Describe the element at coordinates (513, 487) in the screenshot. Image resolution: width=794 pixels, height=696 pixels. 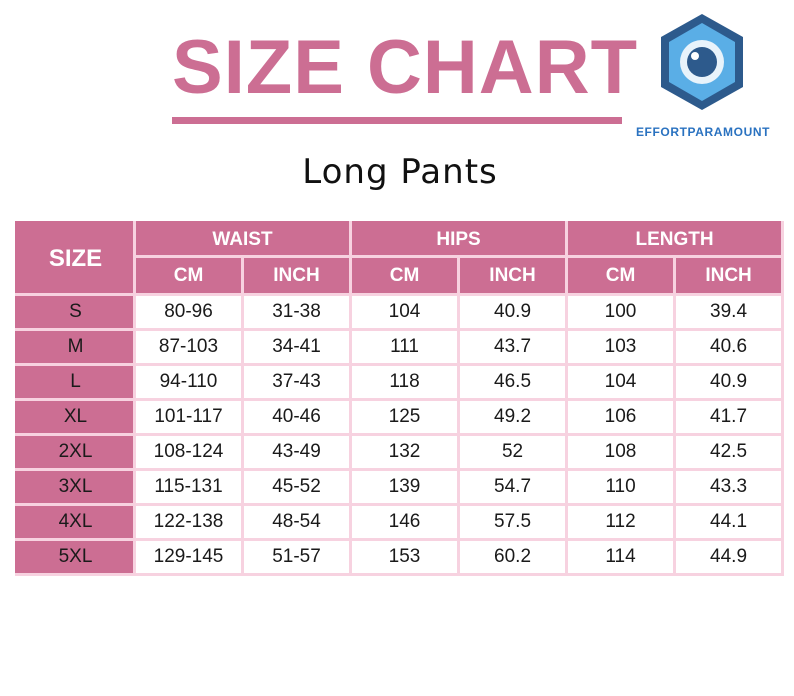
I see `hips-inch-cell: 54.7` at that location.